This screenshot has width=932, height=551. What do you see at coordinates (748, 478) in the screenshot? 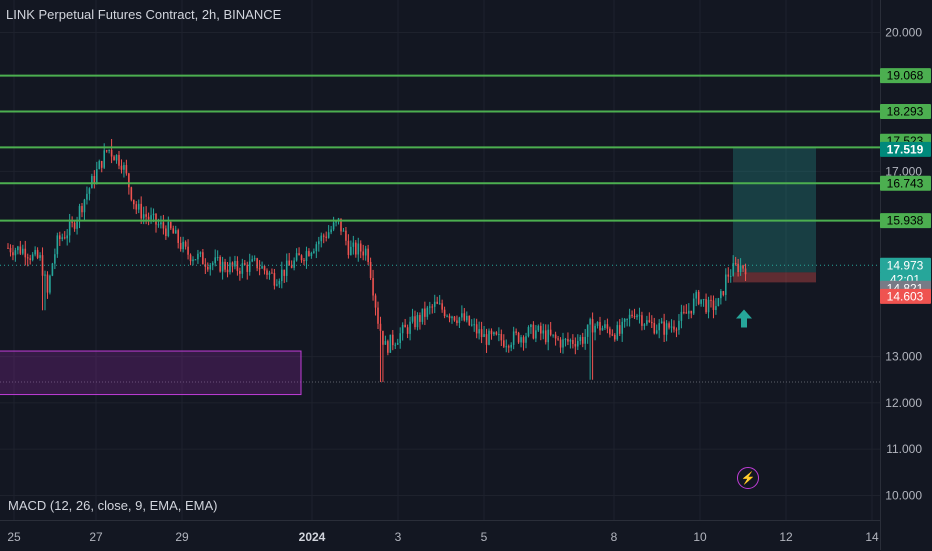
I see `lightning-icon: ⚡` at bounding box center [748, 478].